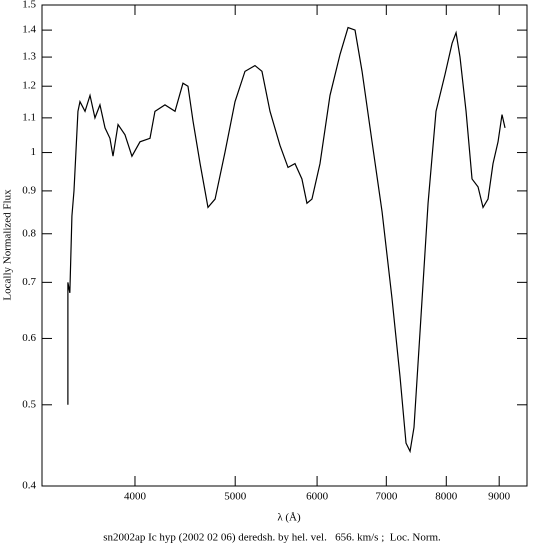 The image size is (544, 546). What do you see at coordinates (235, 497) in the screenshot?
I see `x-tick-label: 5000` at bounding box center [235, 497].